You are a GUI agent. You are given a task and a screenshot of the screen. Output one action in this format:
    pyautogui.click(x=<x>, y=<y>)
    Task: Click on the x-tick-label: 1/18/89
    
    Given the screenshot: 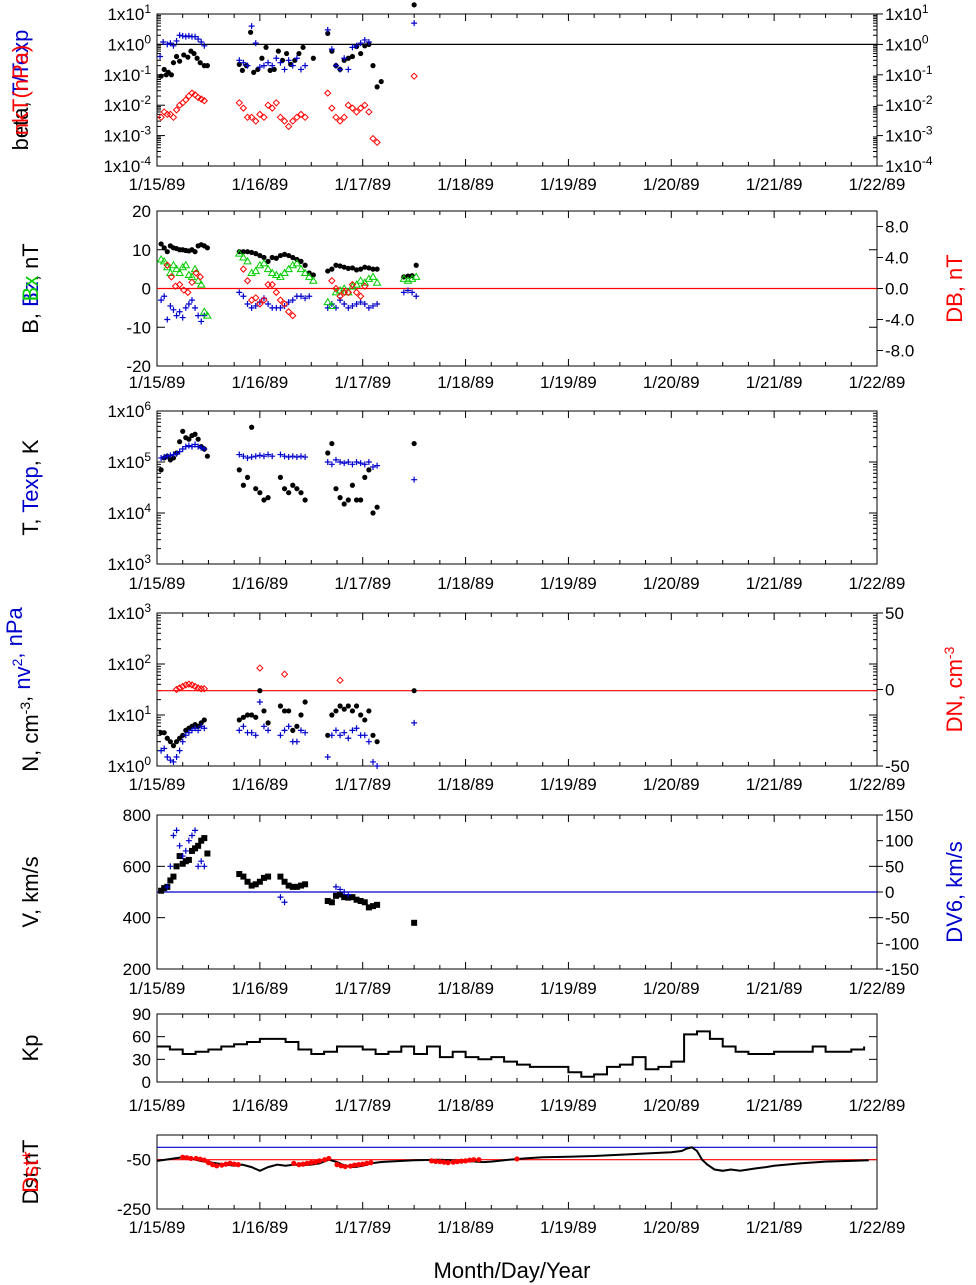 What is the action you would take?
    pyautogui.click(x=465, y=583)
    